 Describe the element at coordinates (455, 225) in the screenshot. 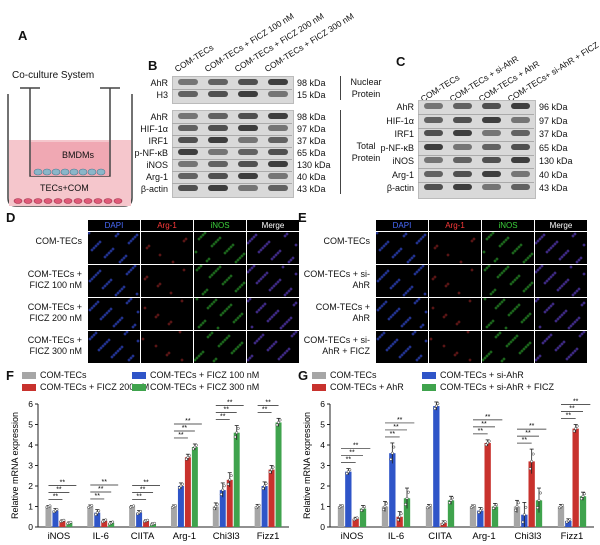

I see `micrograph-header: Arg-1` at that location.